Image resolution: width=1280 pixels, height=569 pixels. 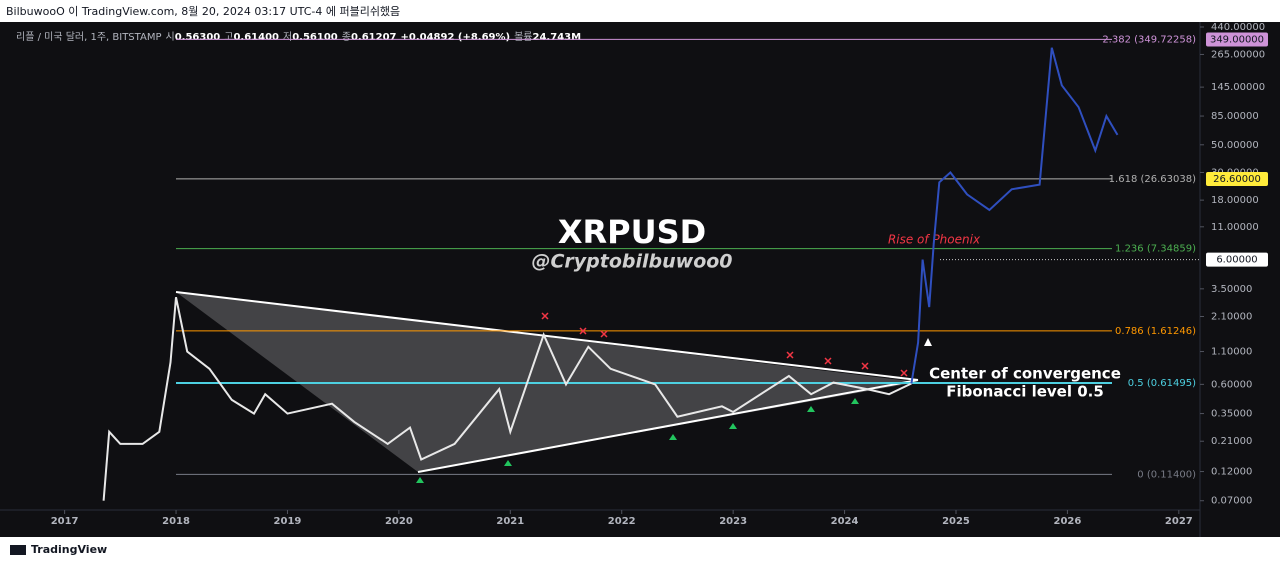 What do you see at coordinates (1235, 145) in the screenshot?
I see `y-tick-label: 50.00000` at bounding box center [1235, 145].